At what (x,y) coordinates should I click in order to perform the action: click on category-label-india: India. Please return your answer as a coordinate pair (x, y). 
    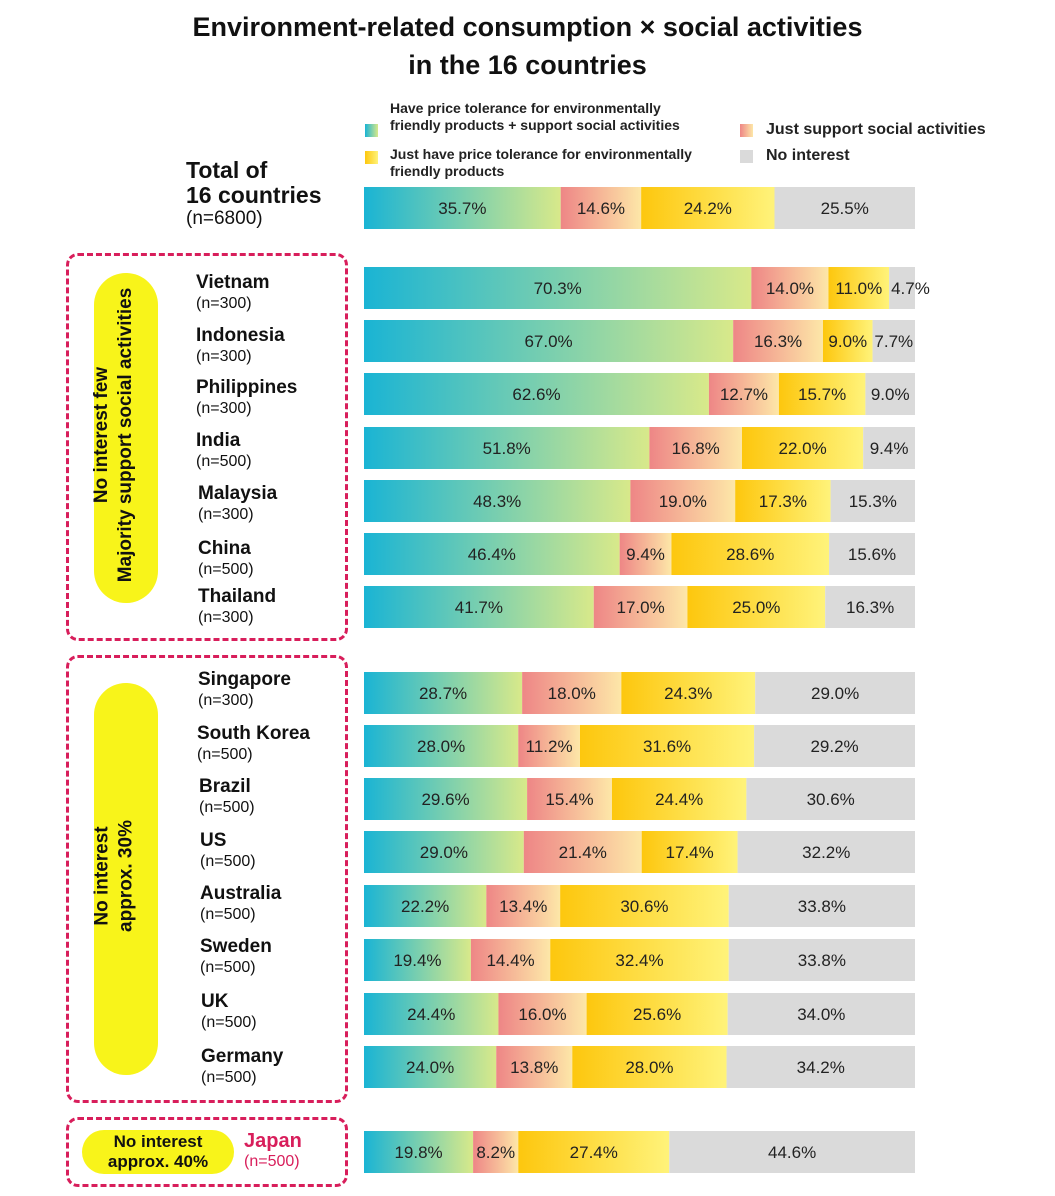
    Looking at the image, I should click on (218, 440).